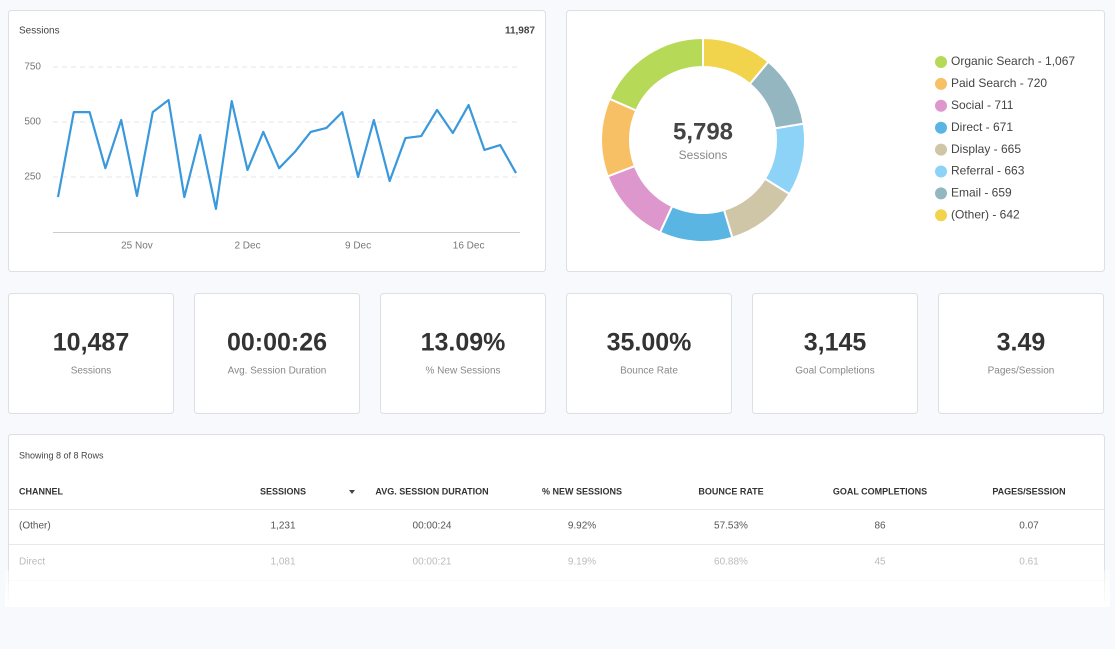 Image resolution: width=1115 pixels, height=649 pixels. What do you see at coordinates (880, 491) in the screenshot?
I see `column-header: GOAL COMPLETIONS` at bounding box center [880, 491].